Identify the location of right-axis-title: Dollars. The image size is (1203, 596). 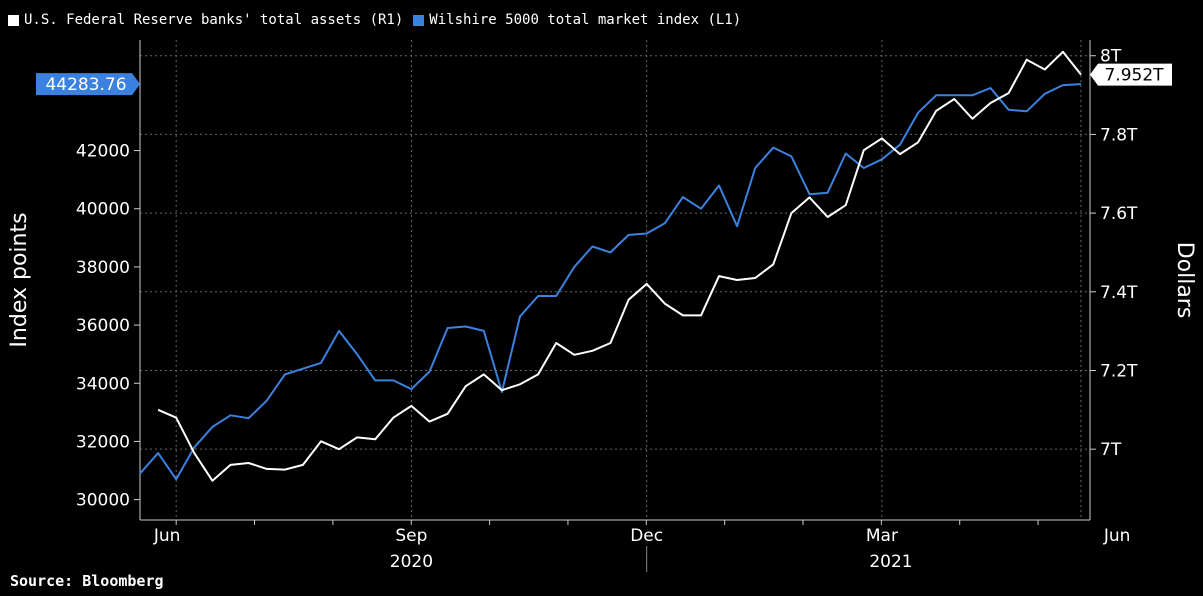
(1184, 280).